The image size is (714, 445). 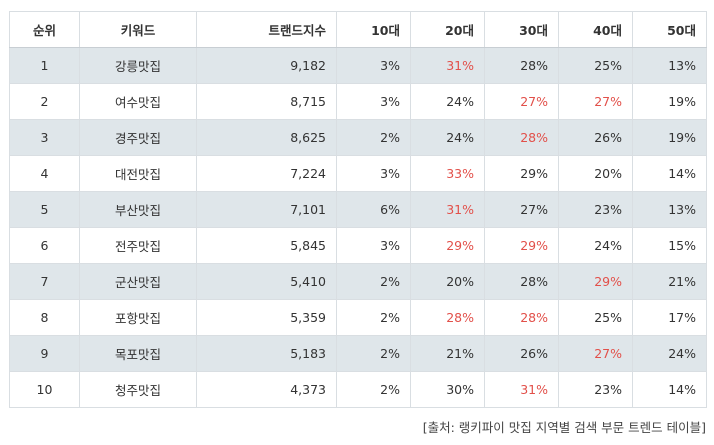 I want to click on age-30s-cell: 31%, so click(x=521, y=389).